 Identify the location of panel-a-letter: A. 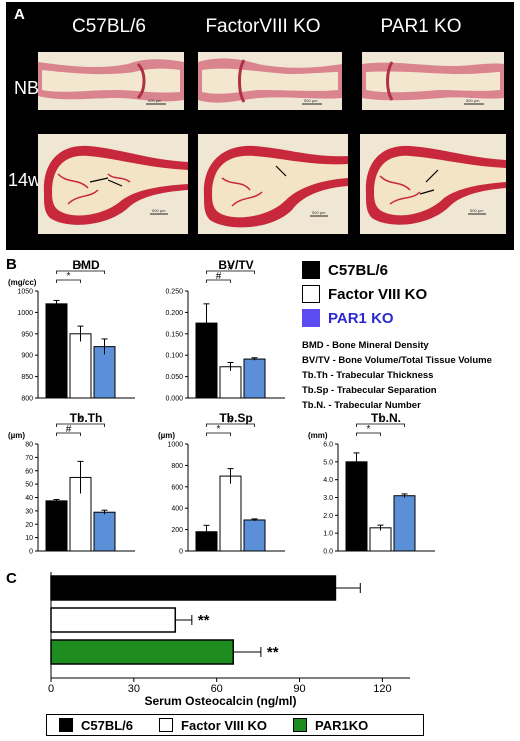
(19, 14).